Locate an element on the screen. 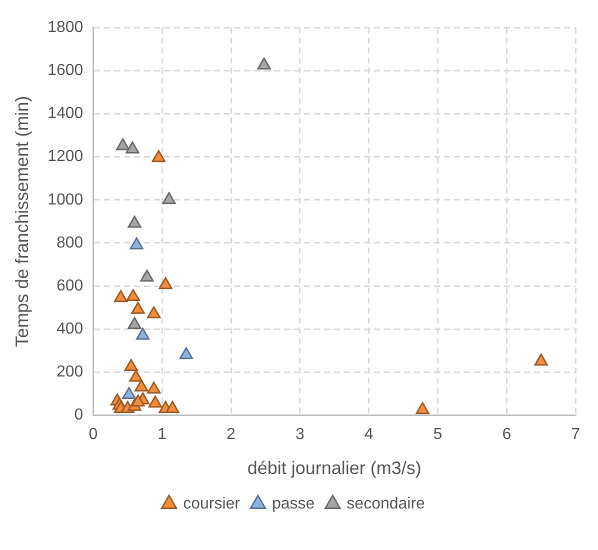  y-tick-label: 800 is located at coordinates (70, 243).